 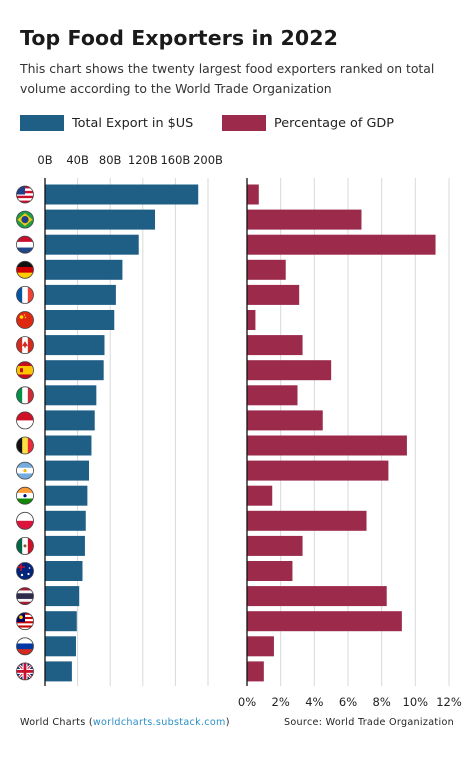 I want to click on tick-label-export: 0B, so click(x=44, y=160).